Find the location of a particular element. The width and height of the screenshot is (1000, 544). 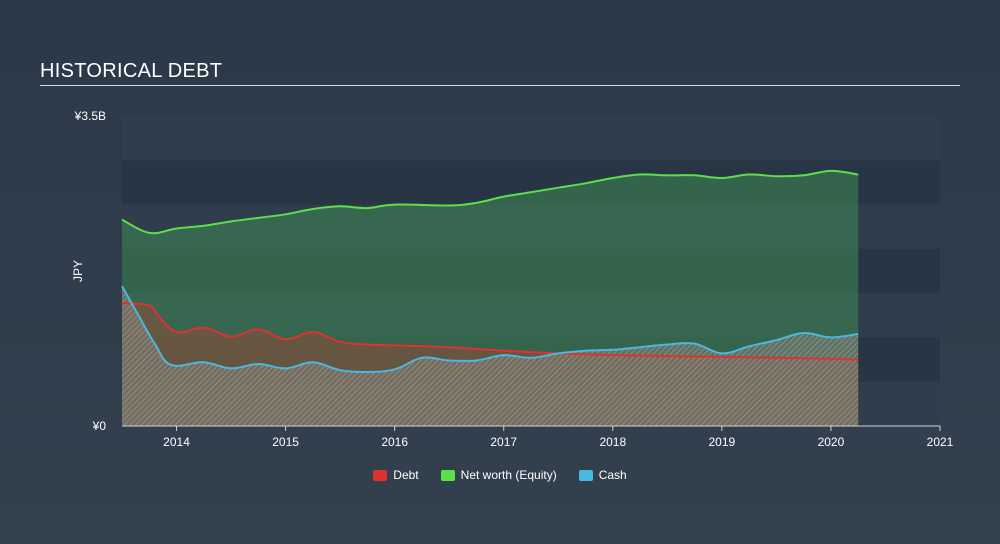

x-tick-label: 2019 is located at coordinates (722, 442).